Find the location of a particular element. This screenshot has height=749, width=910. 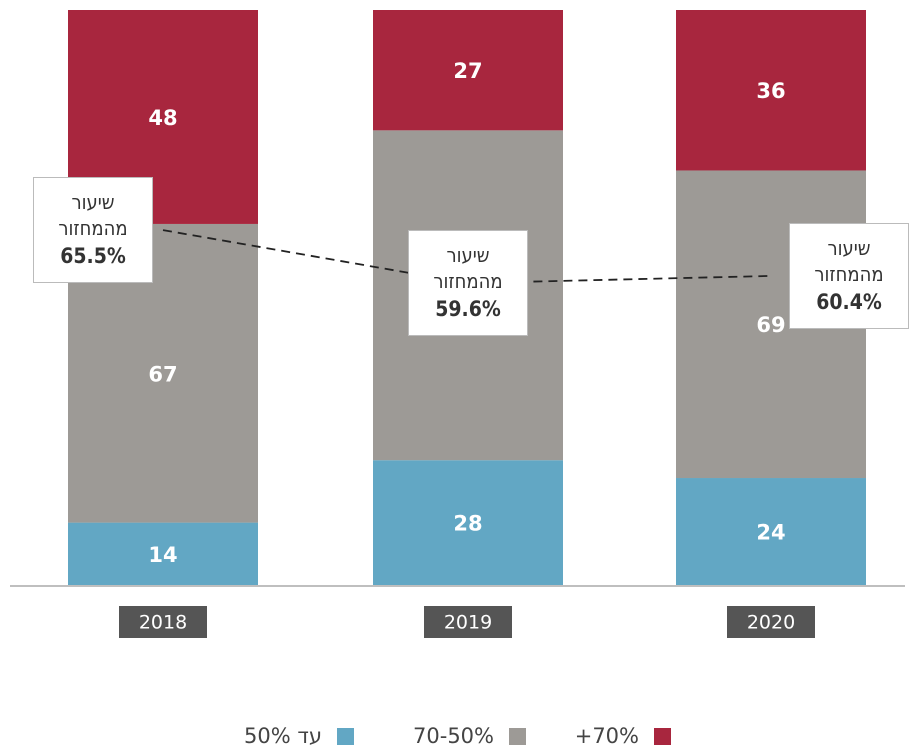

data-label: 28 is located at coordinates (467, 524).